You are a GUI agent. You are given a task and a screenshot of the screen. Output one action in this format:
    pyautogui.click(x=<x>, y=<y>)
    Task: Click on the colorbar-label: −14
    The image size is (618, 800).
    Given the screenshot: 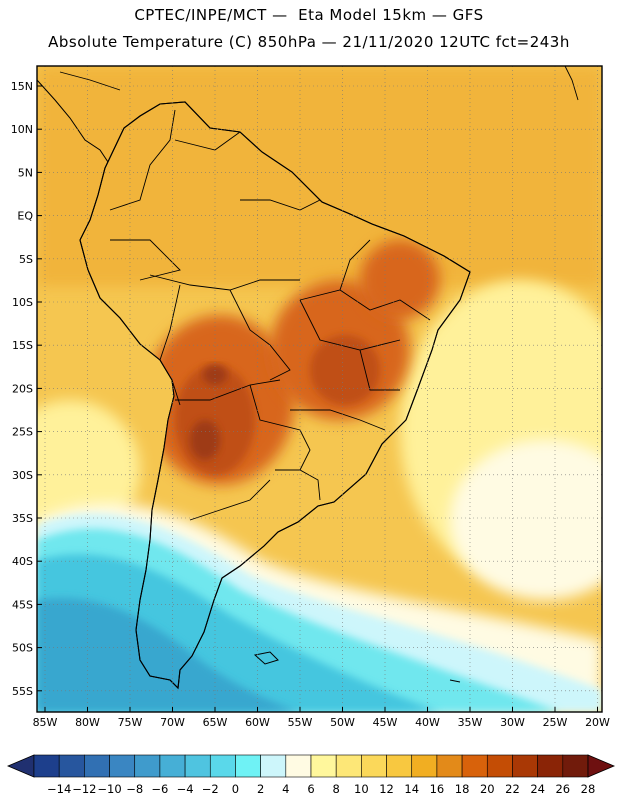 What is the action you would take?
    pyautogui.click(x=59, y=789)
    